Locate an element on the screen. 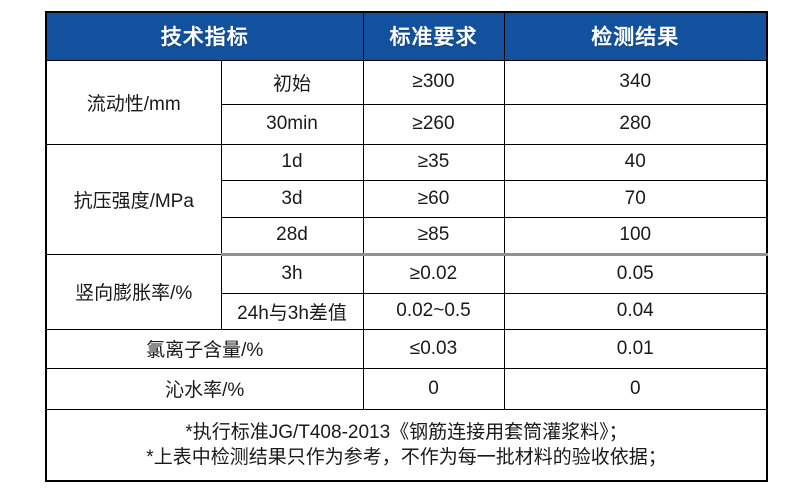 The width and height of the screenshot is (800, 500). row-bleeding: 沁水率/% 0 0 is located at coordinates (406, 388).